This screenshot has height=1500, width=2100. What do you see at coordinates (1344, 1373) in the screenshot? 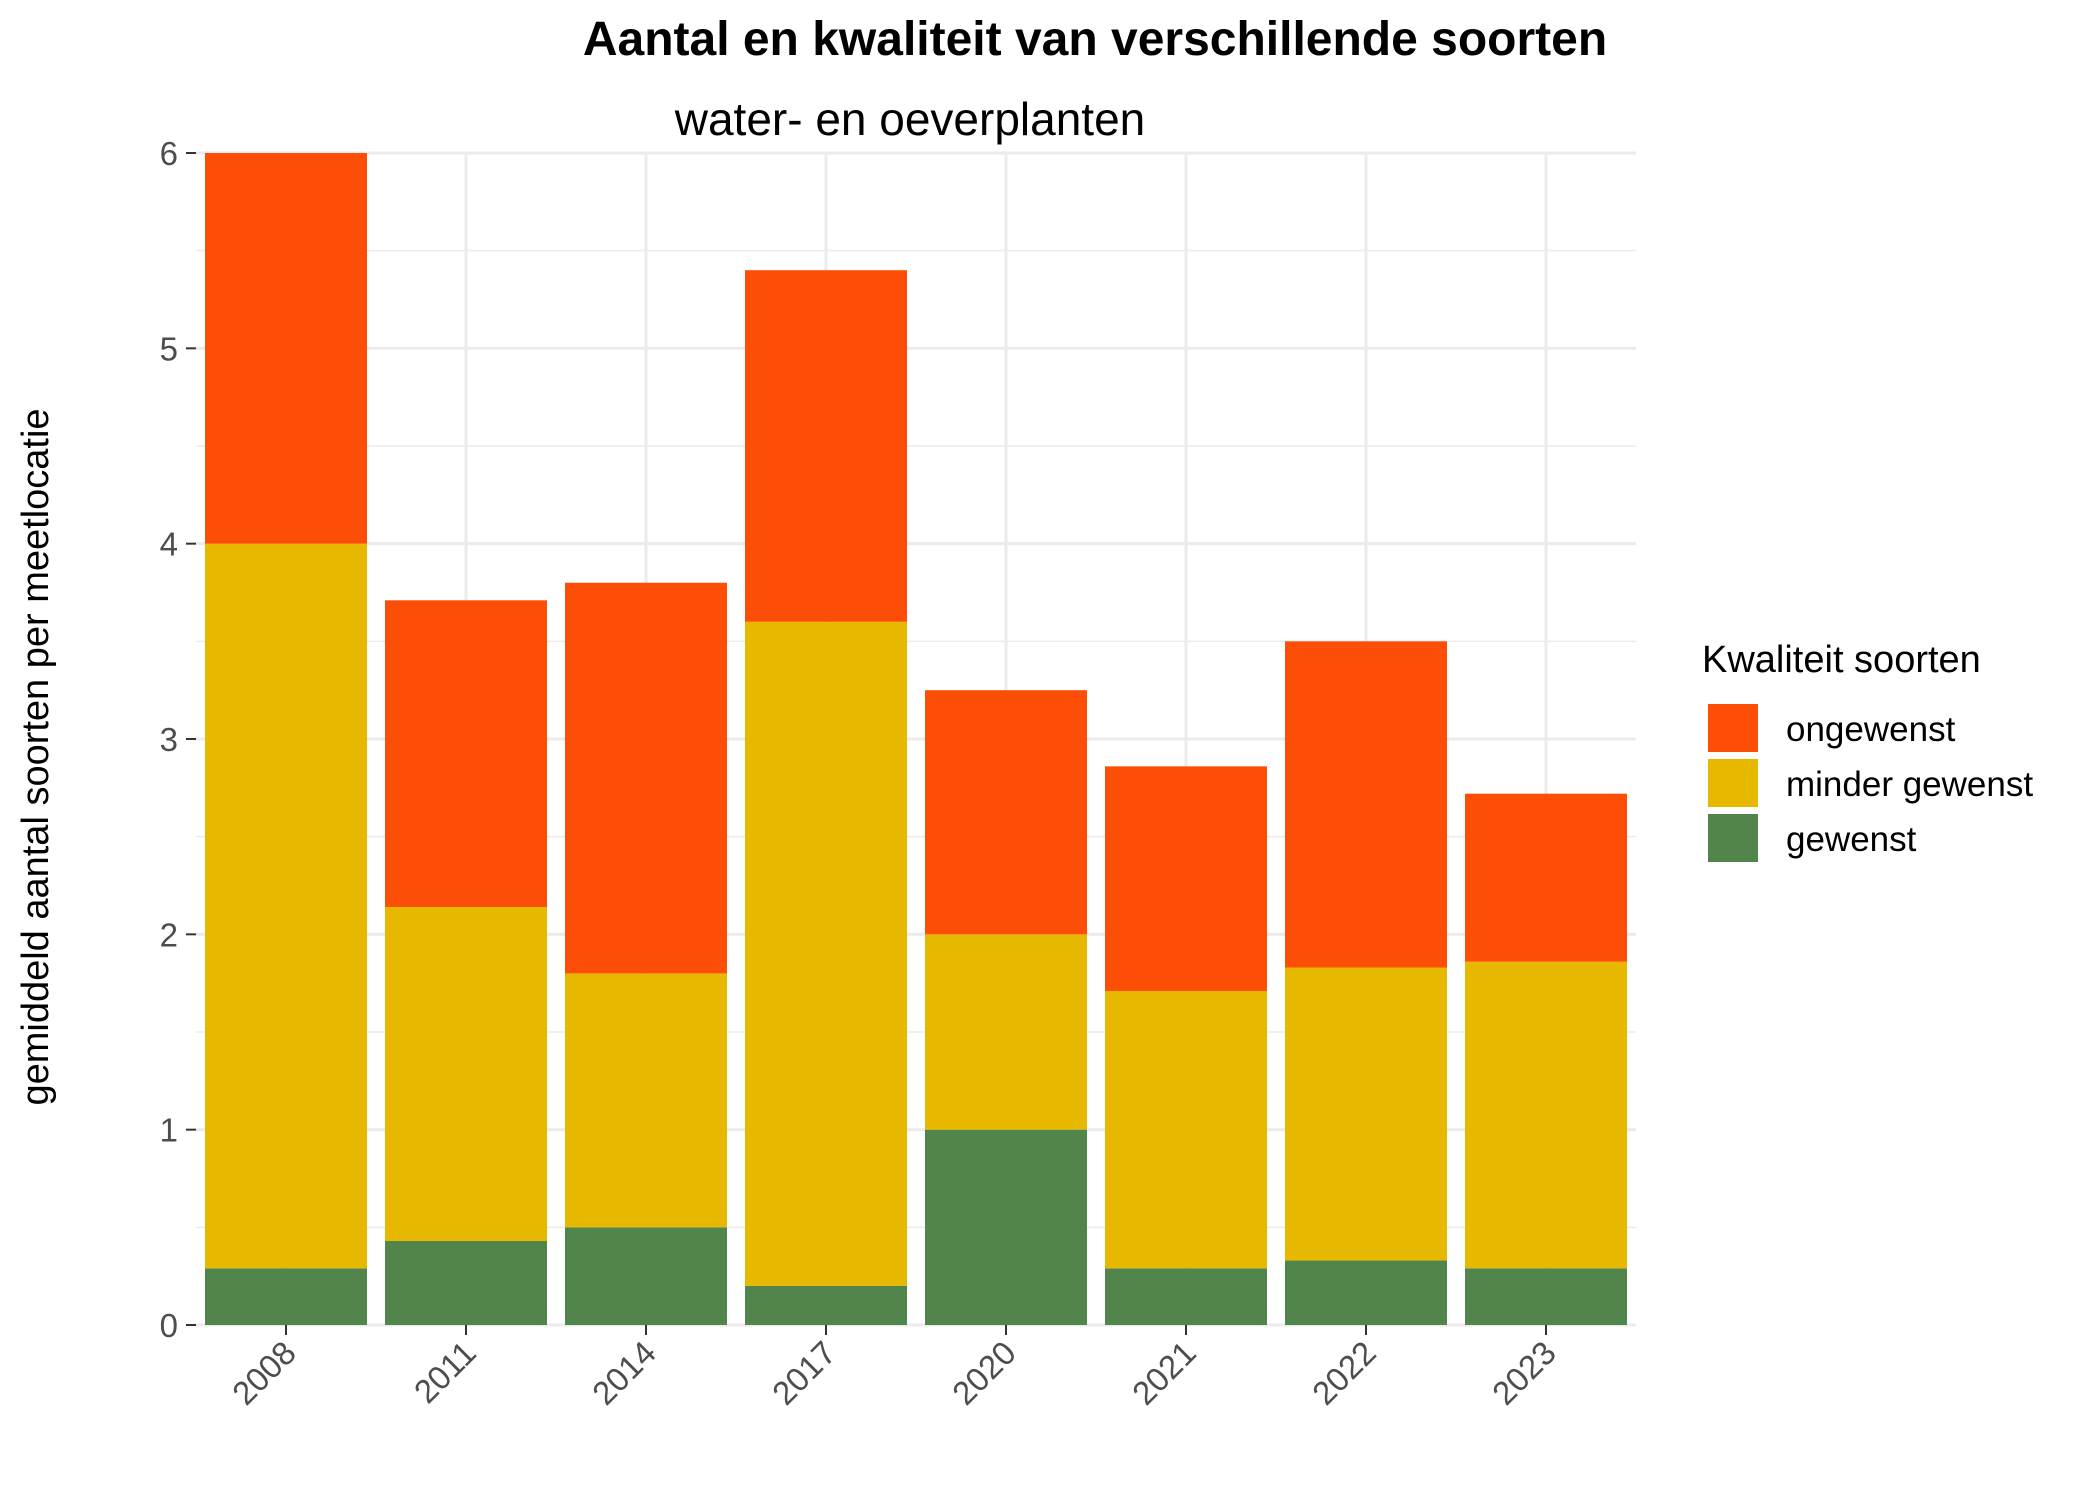
I see `x-tick-label: 2022` at bounding box center [1344, 1373].